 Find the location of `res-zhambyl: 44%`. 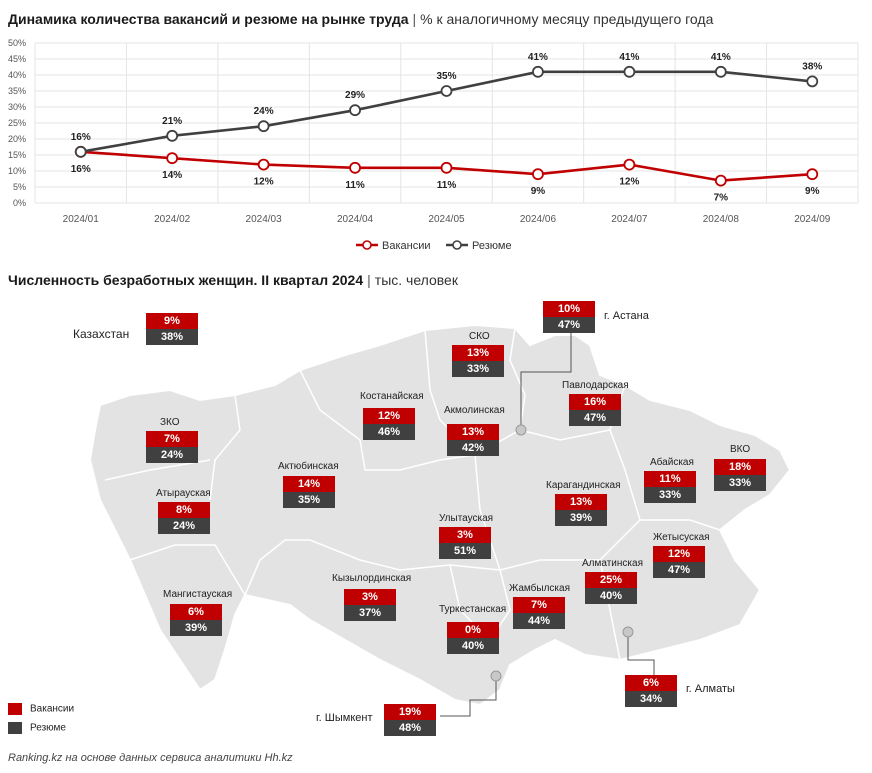

res-zhambyl: 44% is located at coordinates (539, 621).